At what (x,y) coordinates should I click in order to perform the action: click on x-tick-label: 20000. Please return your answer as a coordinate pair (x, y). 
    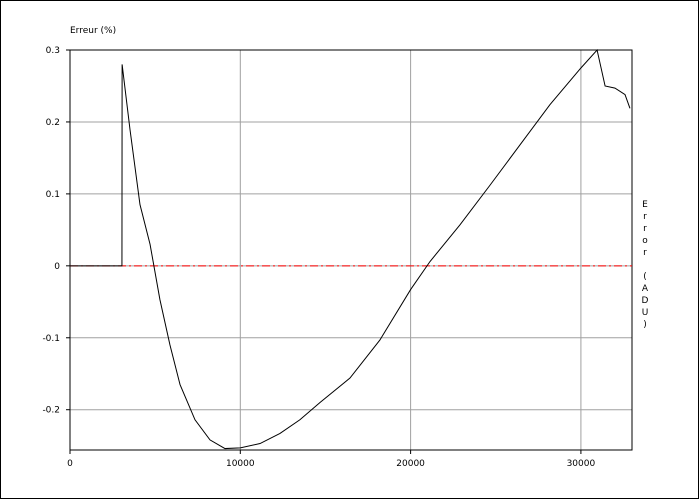
    Looking at the image, I should click on (410, 464).